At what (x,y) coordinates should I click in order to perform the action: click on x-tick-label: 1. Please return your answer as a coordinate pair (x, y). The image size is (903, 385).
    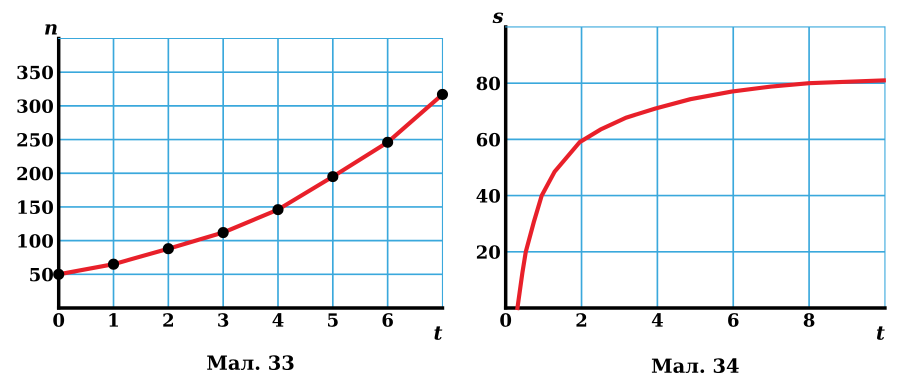
    Looking at the image, I should click on (113, 320).